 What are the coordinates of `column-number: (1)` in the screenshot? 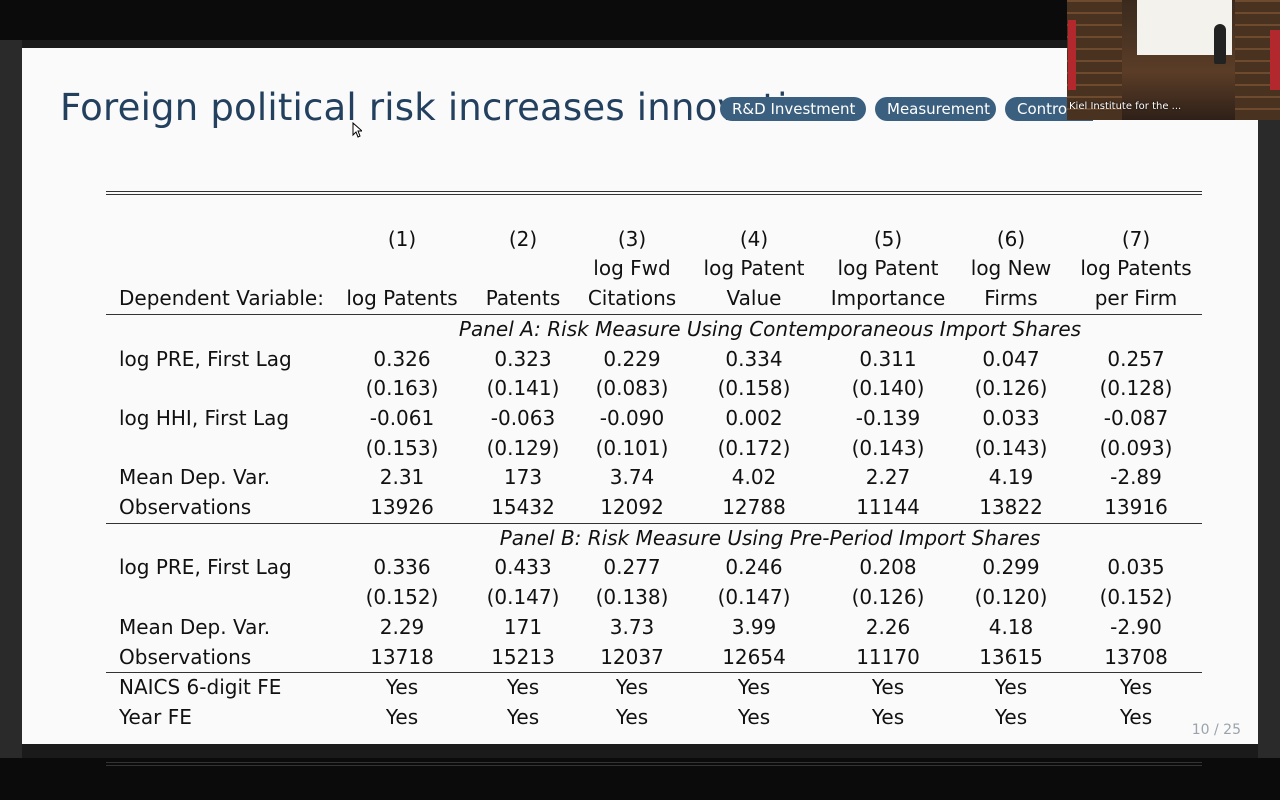 It's located at (402, 238).